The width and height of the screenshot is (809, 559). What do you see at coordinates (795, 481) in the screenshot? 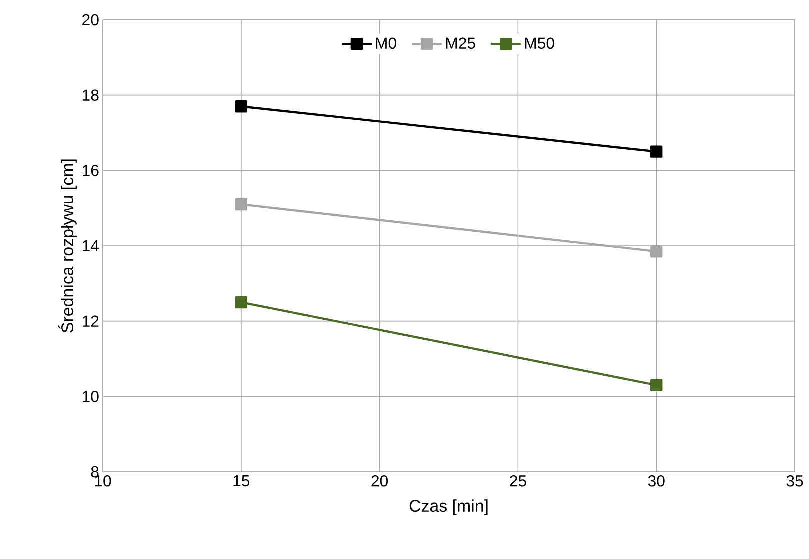
I see `x-tick-label: 35` at bounding box center [795, 481].